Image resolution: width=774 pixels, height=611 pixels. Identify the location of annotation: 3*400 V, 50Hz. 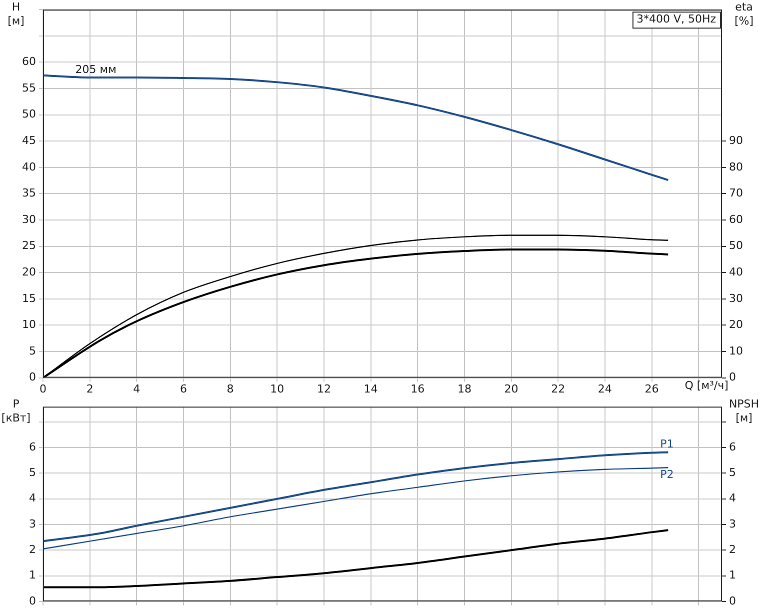
(676, 19).